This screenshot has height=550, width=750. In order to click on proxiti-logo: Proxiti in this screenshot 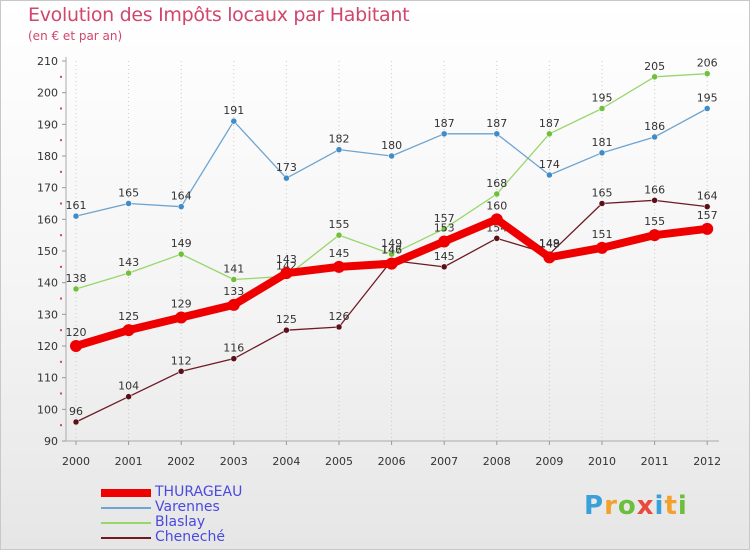, I will do `click(636, 506)`.